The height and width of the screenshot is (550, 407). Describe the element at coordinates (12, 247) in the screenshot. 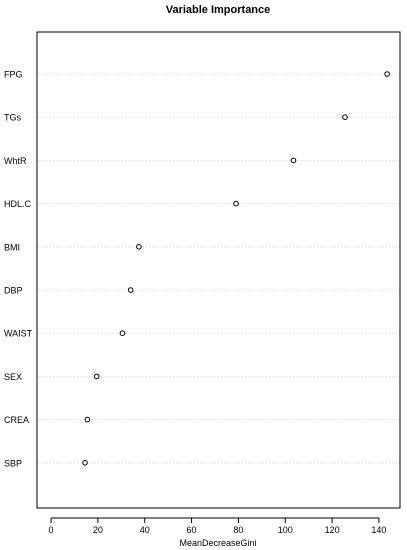

I see `category-label: BMI` at that location.